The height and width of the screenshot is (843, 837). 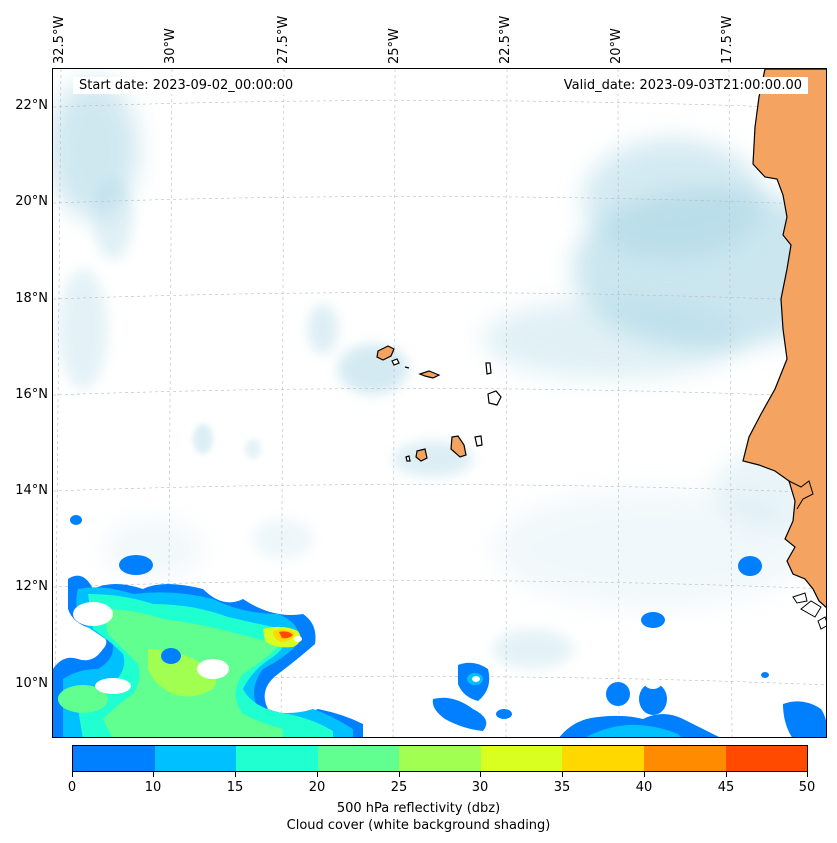 I want to click on island-sao-nicolau, so click(x=429, y=374).